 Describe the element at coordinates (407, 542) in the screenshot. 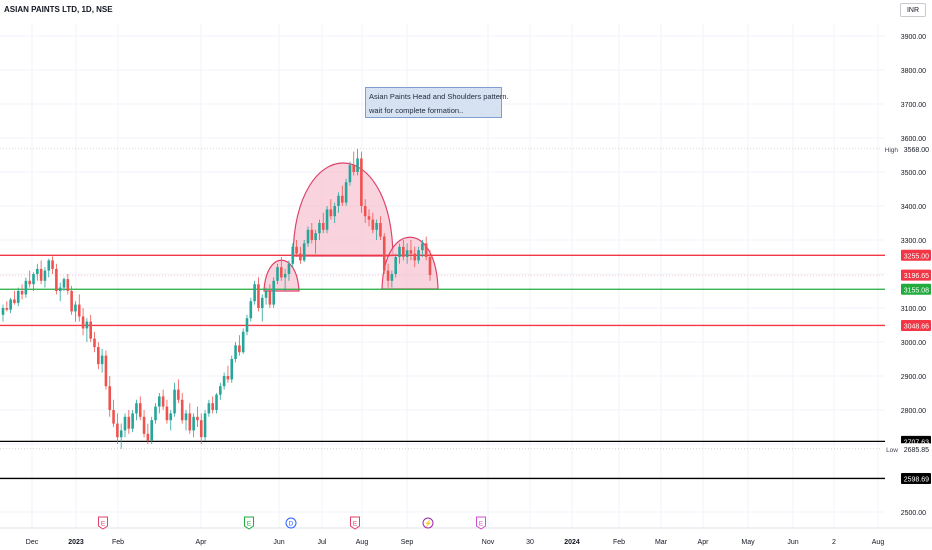

I see `x-tick-label: Sep` at that location.